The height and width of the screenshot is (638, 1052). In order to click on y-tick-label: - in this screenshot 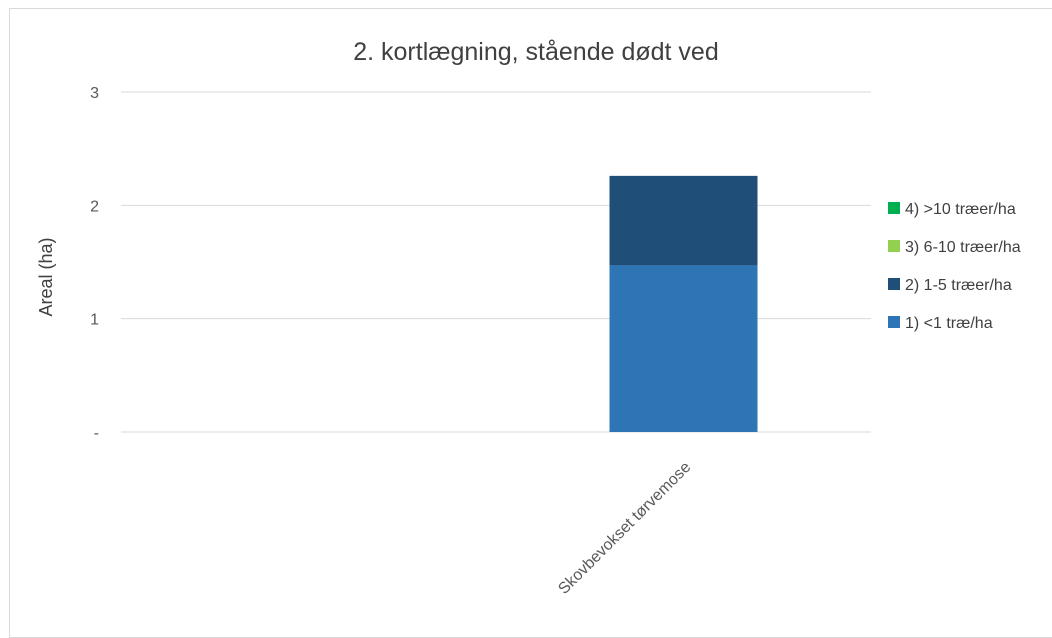, I will do `click(96, 433)`.